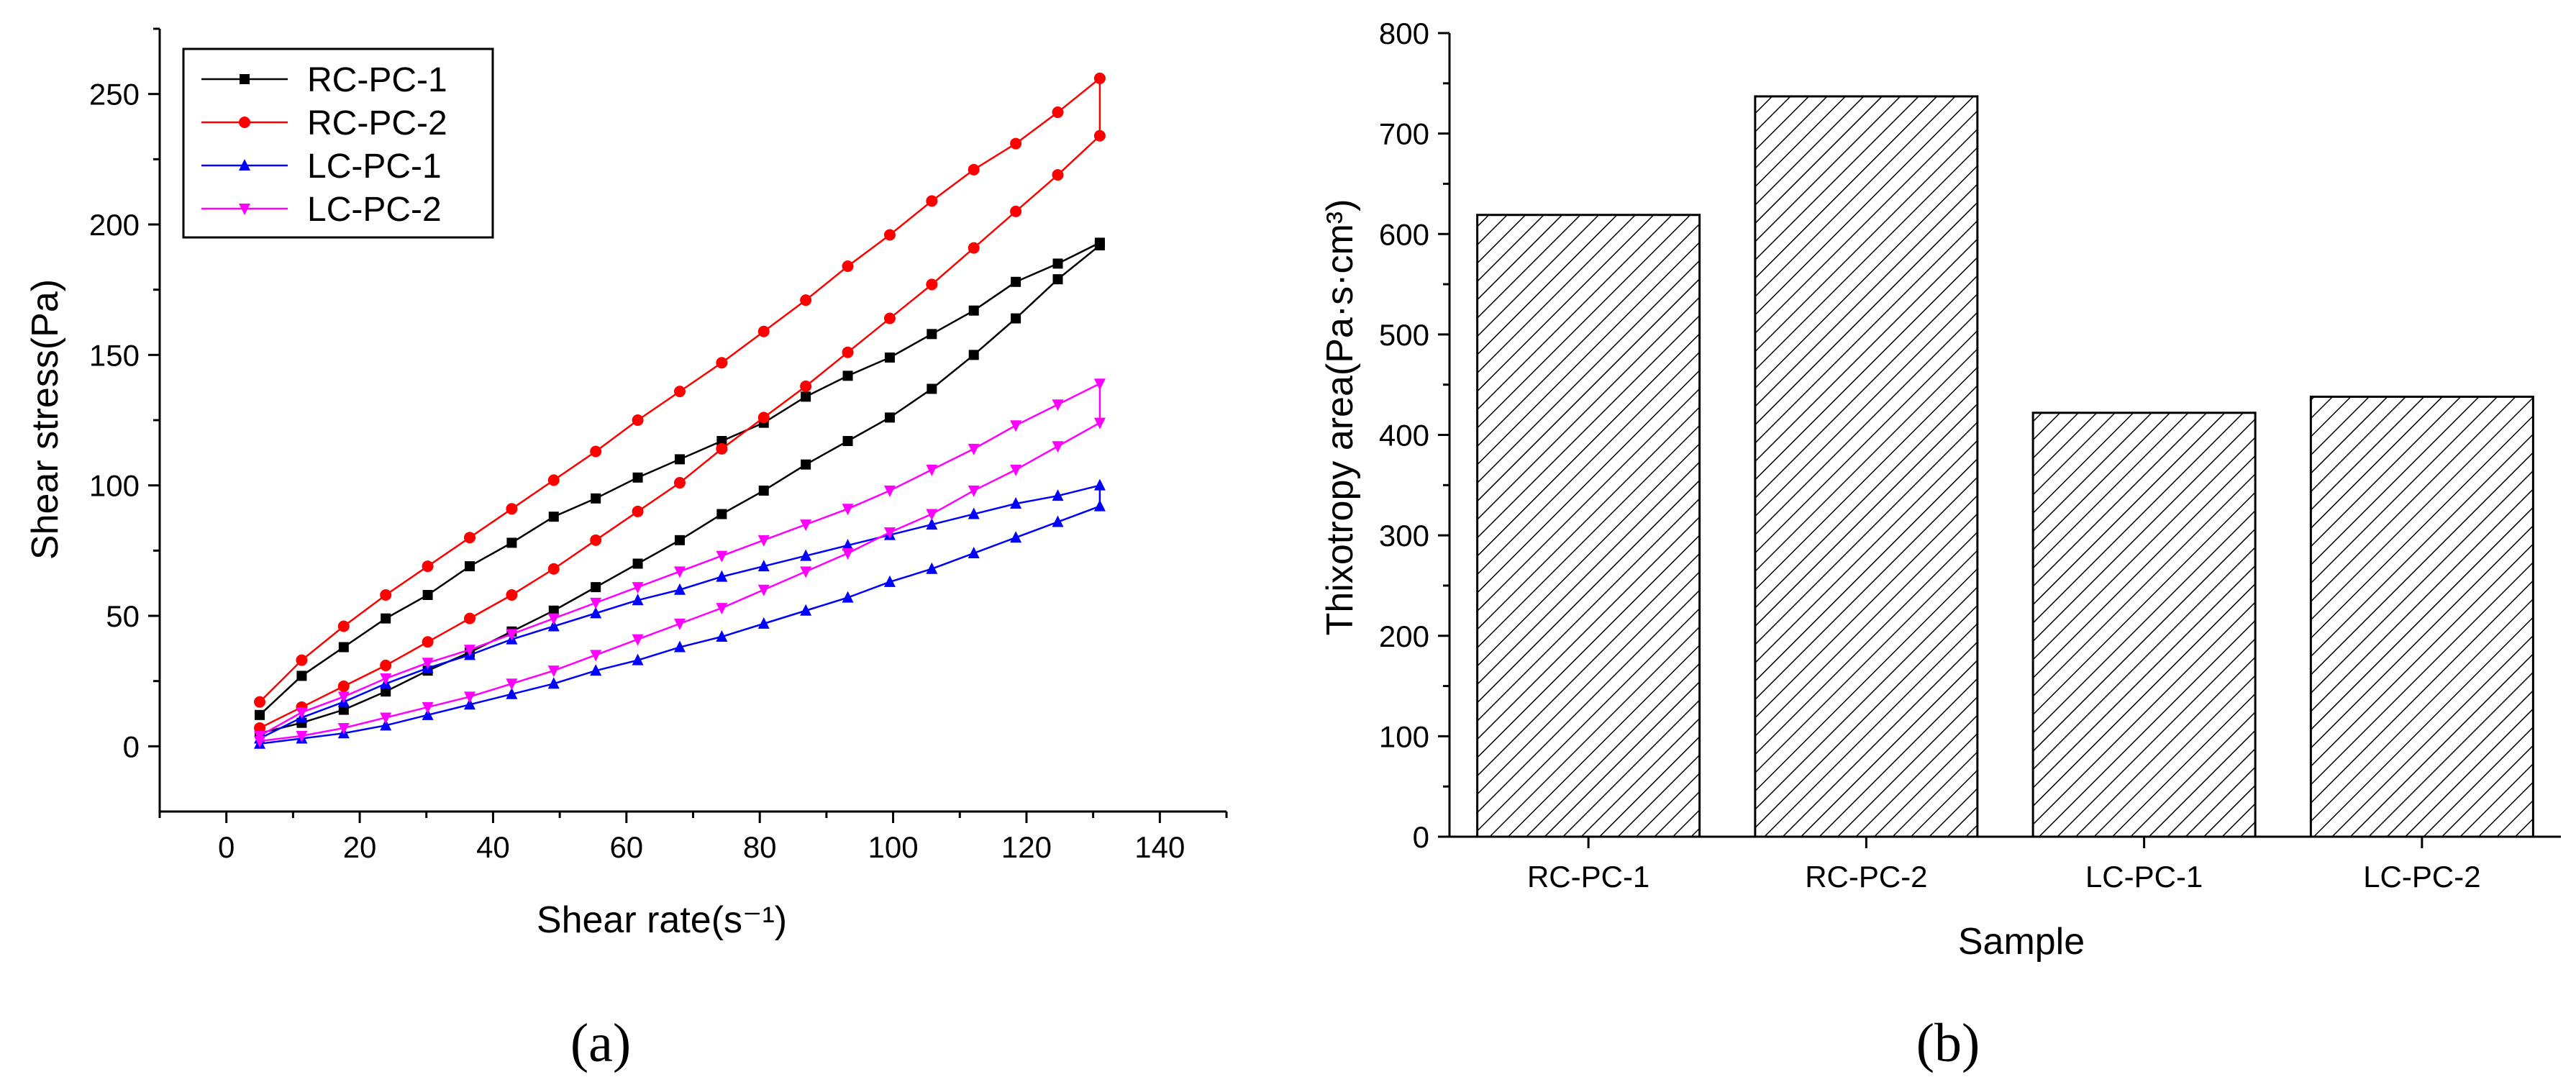 This screenshot has height=1077, width=2576. Describe the element at coordinates (1340, 418) in the screenshot. I see `panel-b-y-axis-label: Thixotropy area(Pa·s·cm³)` at that location.